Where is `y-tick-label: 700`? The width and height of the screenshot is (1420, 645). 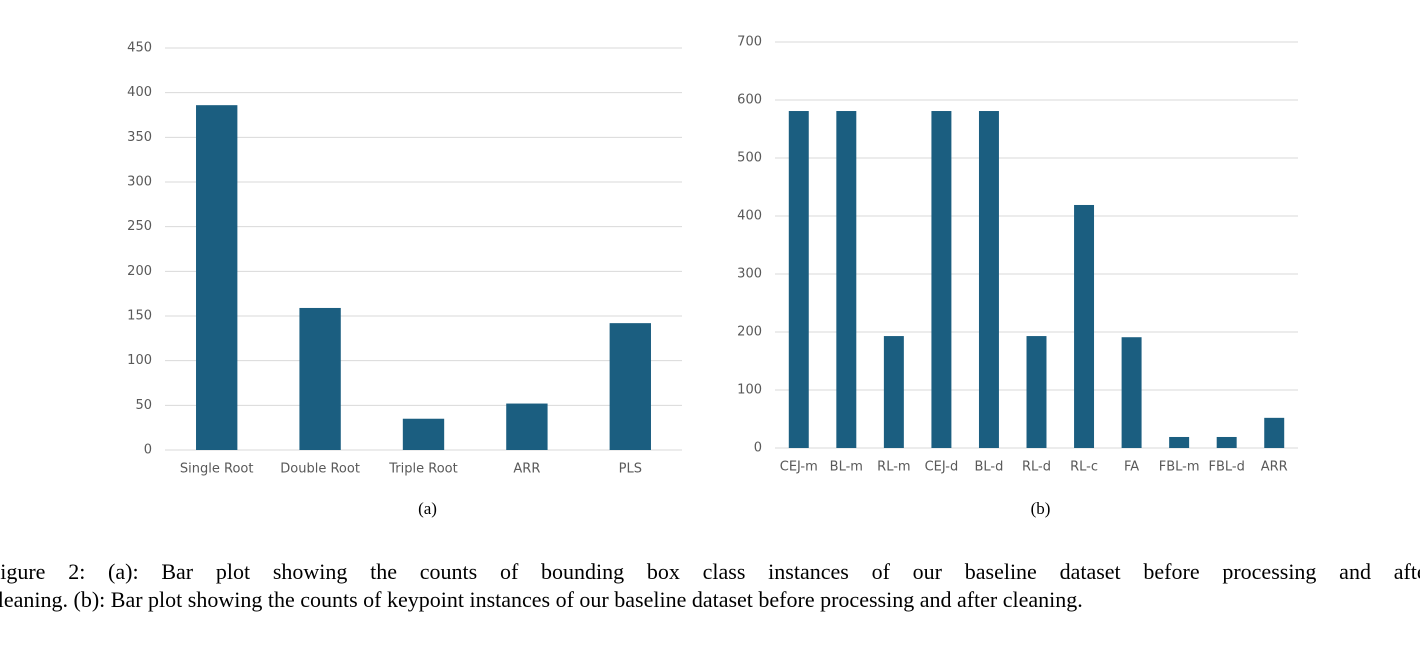 y-tick-label: 700 is located at coordinates (749, 42).